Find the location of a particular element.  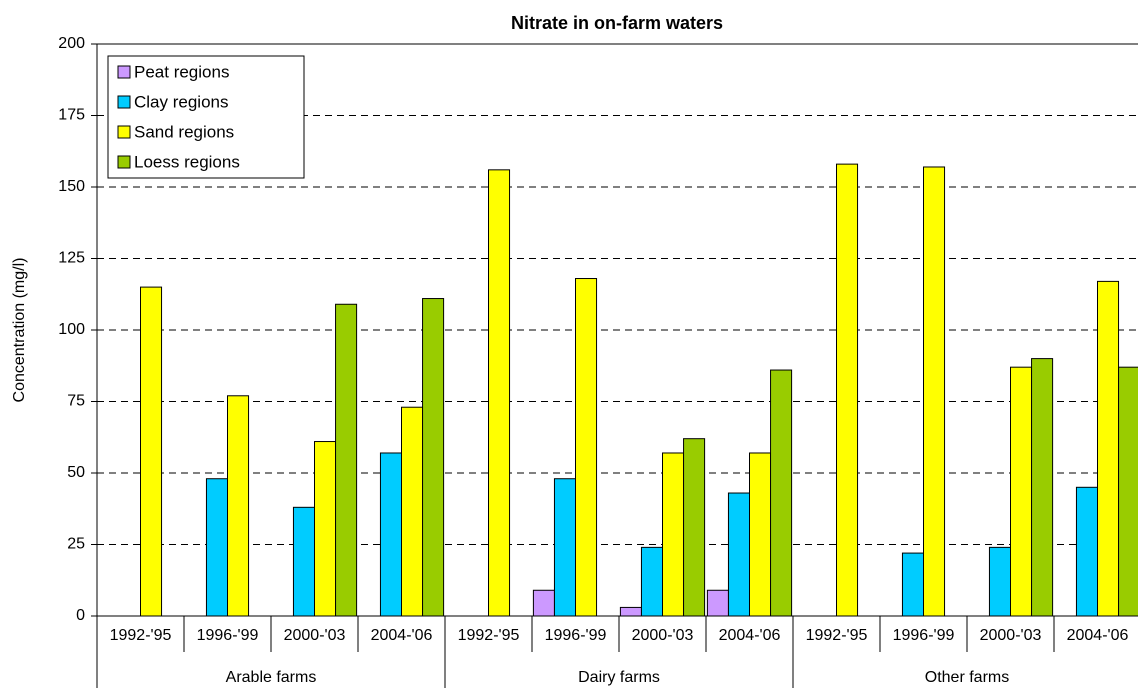

y-tick-label: 125 is located at coordinates (71, 258).